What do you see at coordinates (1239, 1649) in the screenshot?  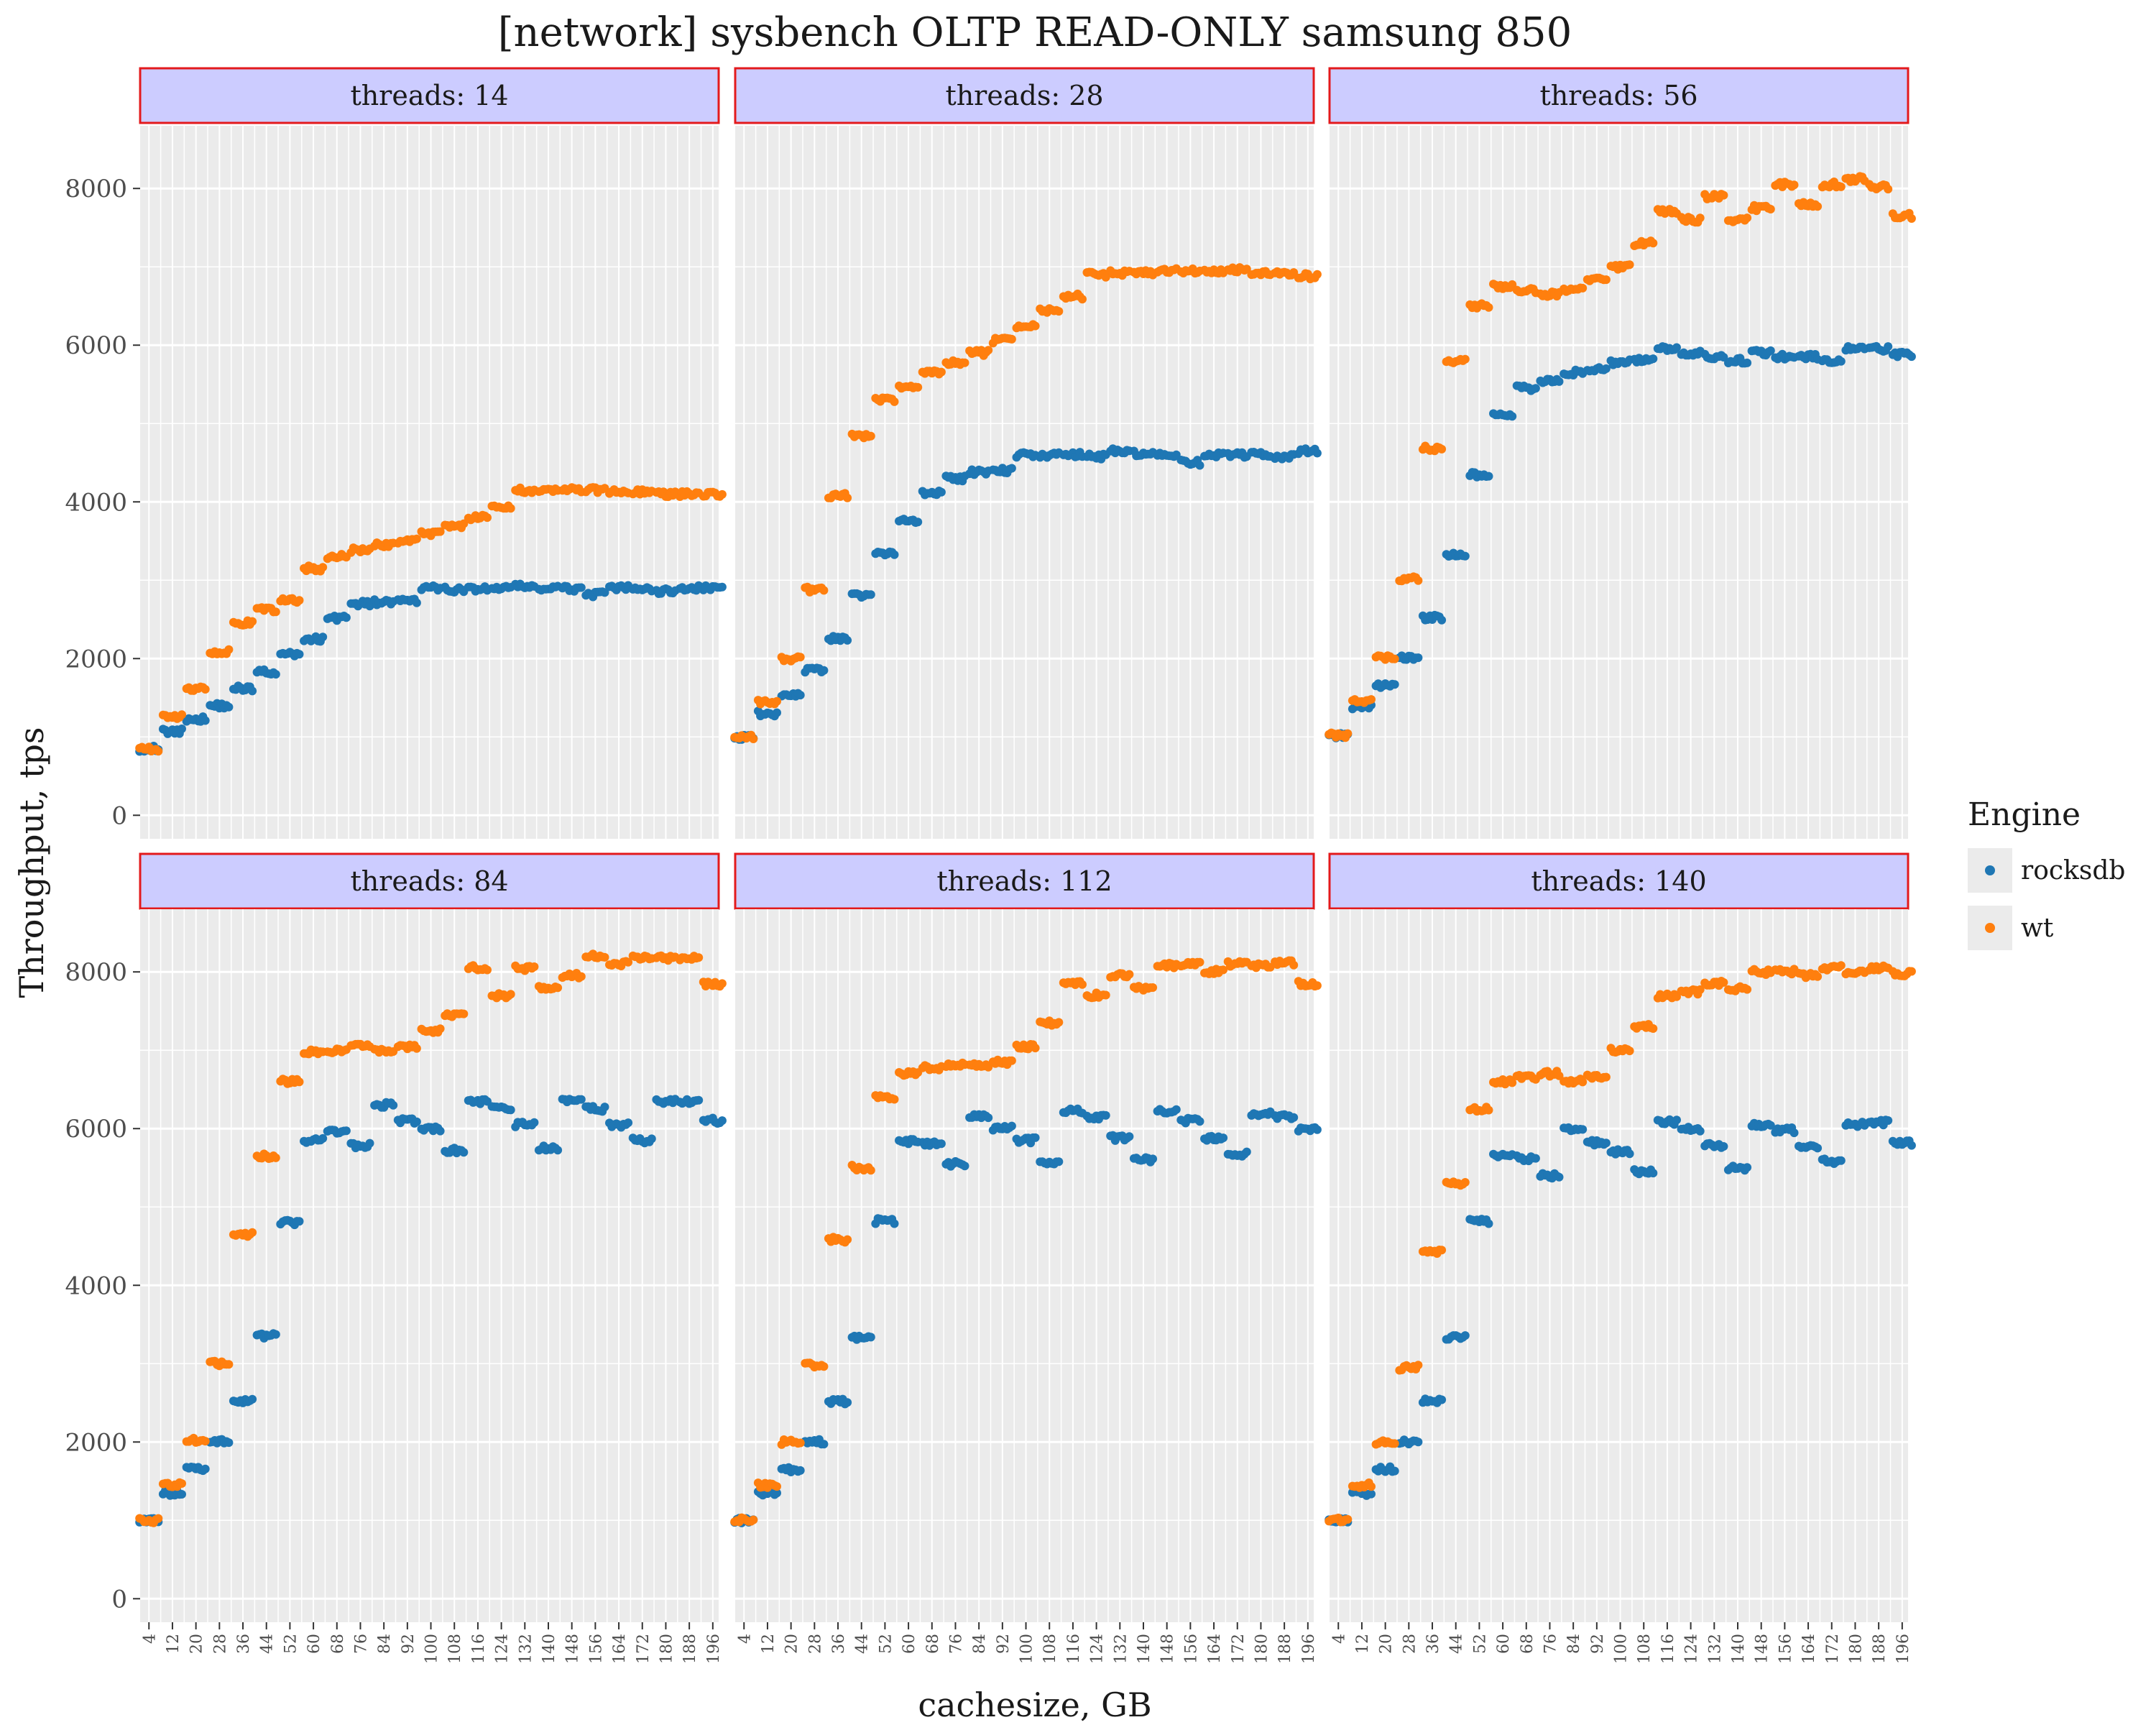 I see `x-tick-label: 172` at bounding box center [1239, 1649].